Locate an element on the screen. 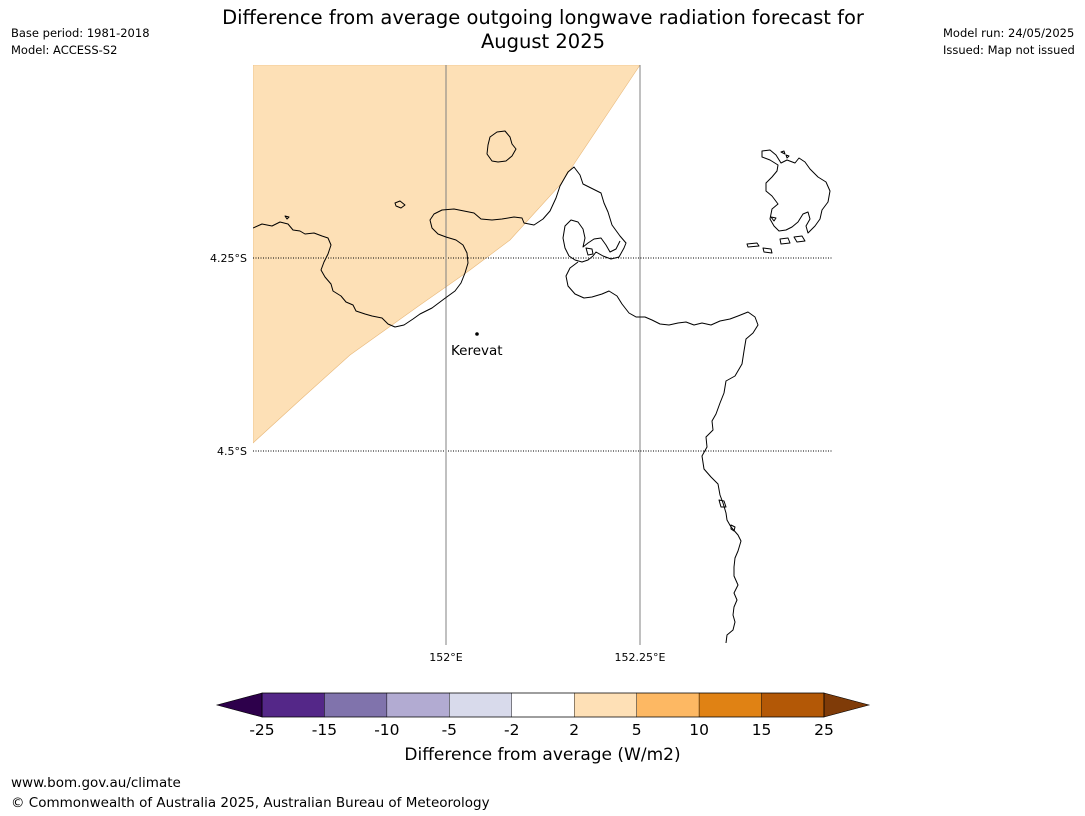 Image resolution: width=1085 pixels, height=816 pixels. colorbar-outline is located at coordinates (543, 705).